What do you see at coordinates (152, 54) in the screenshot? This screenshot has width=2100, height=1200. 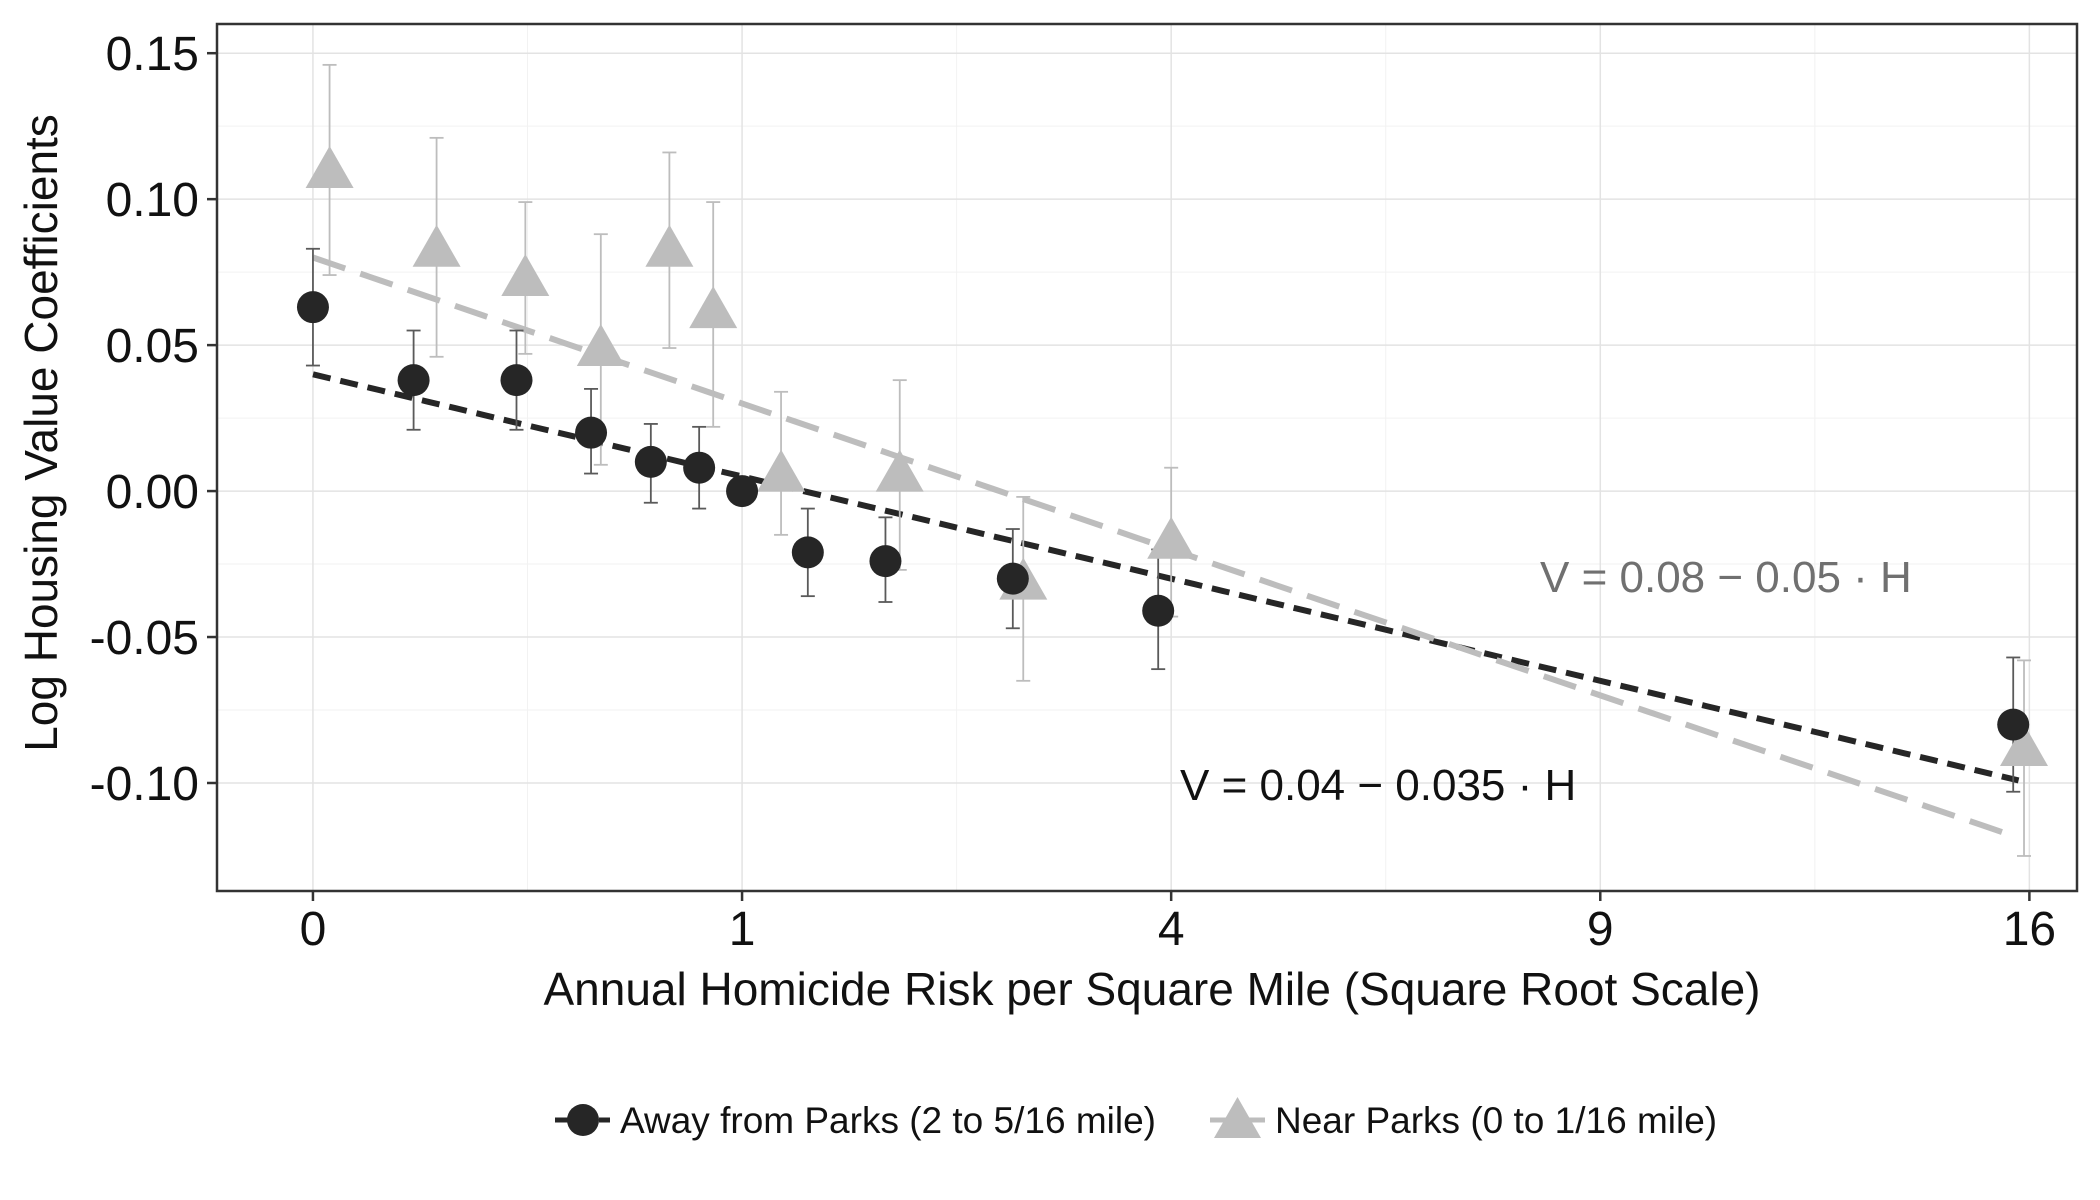 I see `y-tick-label: 0.15` at bounding box center [152, 54].